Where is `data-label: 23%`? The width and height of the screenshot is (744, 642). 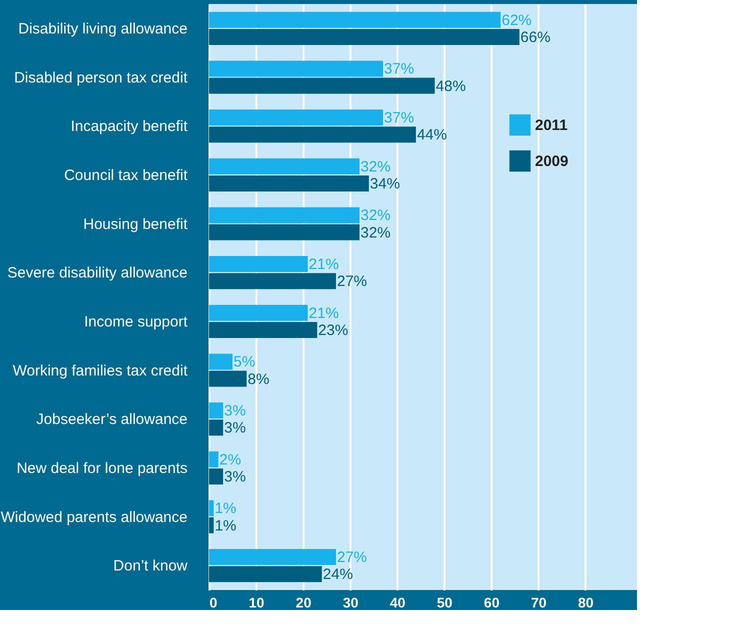 data-label: 23% is located at coordinates (333, 330).